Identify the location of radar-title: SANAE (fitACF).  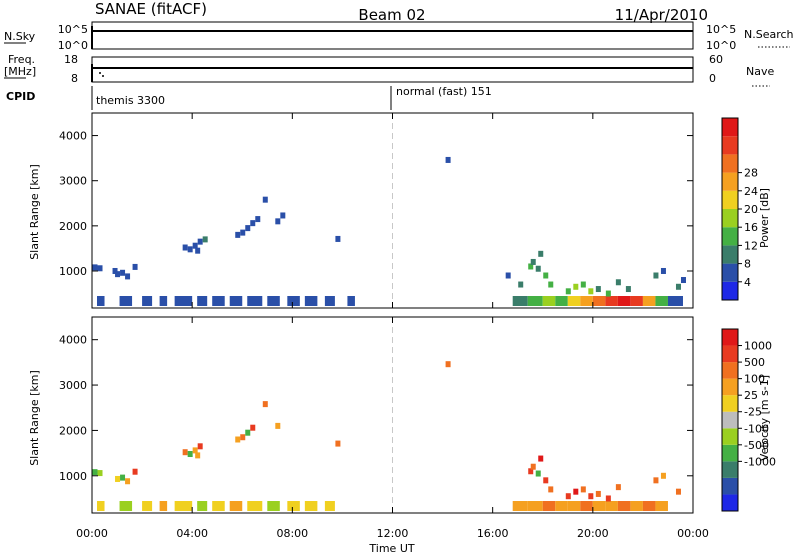
(151, 9).